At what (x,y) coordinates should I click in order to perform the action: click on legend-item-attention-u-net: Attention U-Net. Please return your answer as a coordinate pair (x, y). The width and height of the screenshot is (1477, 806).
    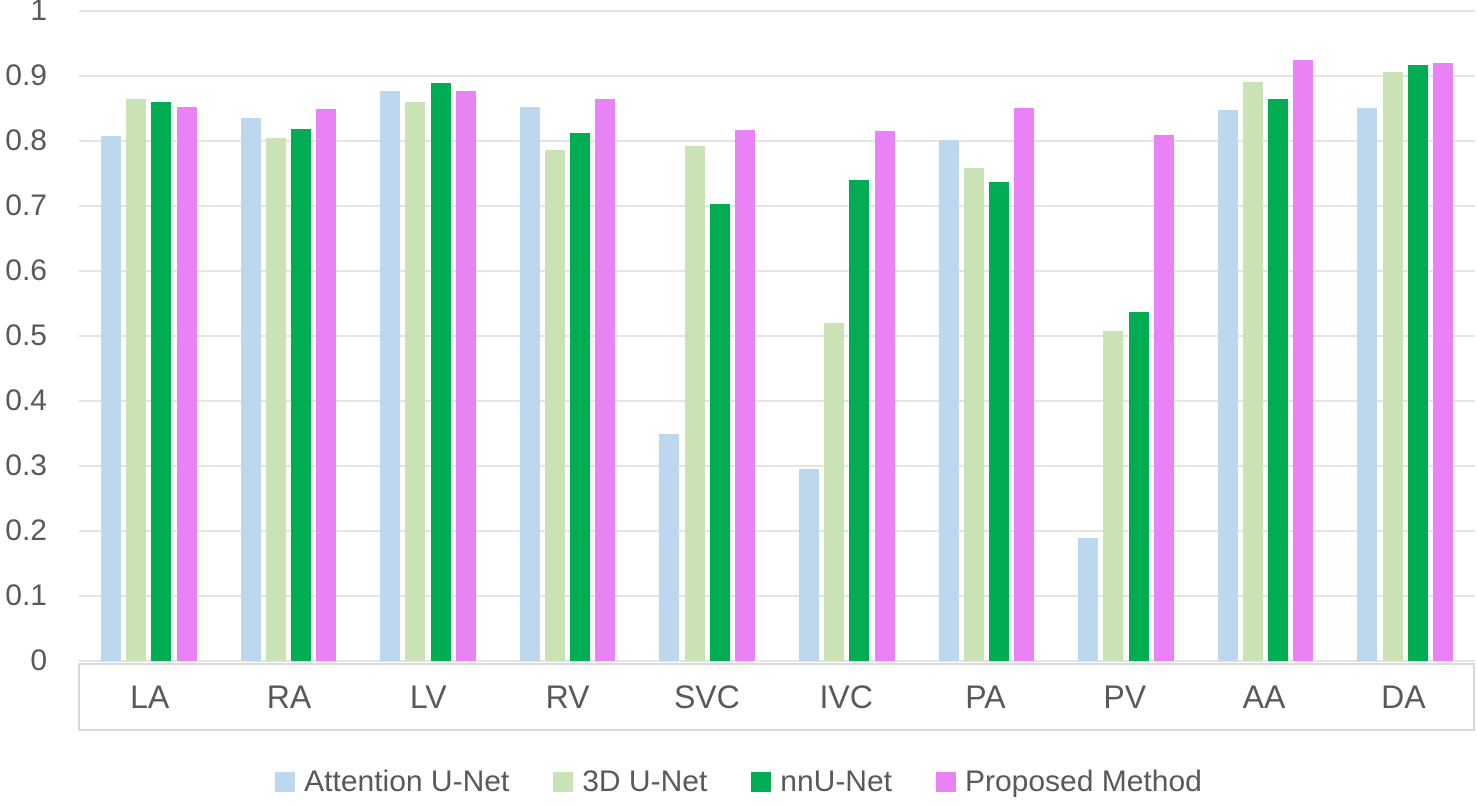
    Looking at the image, I should click on (392, 782).